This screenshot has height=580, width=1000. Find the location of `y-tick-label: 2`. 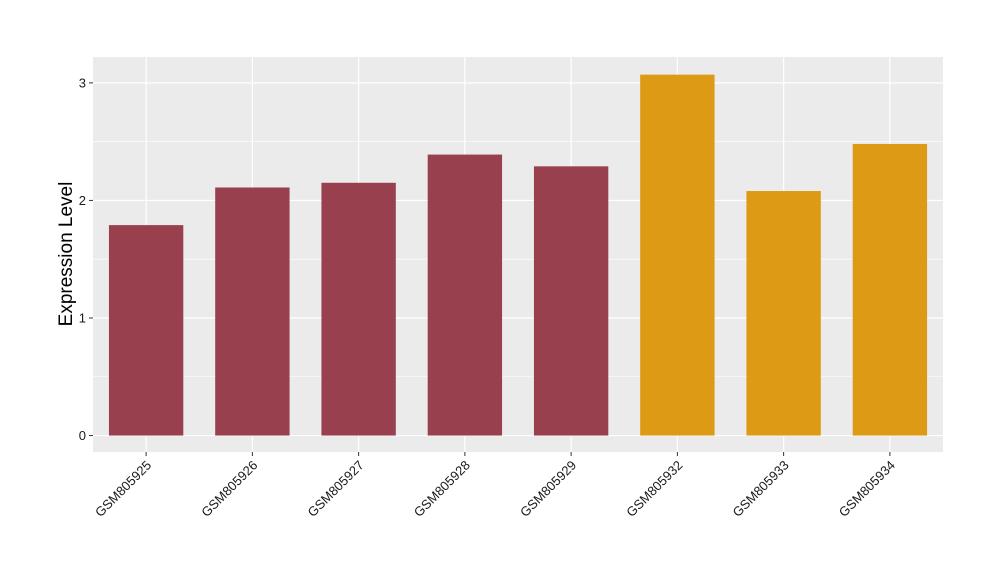

y-tick-label: 2 is located at coordinates (82, 200).